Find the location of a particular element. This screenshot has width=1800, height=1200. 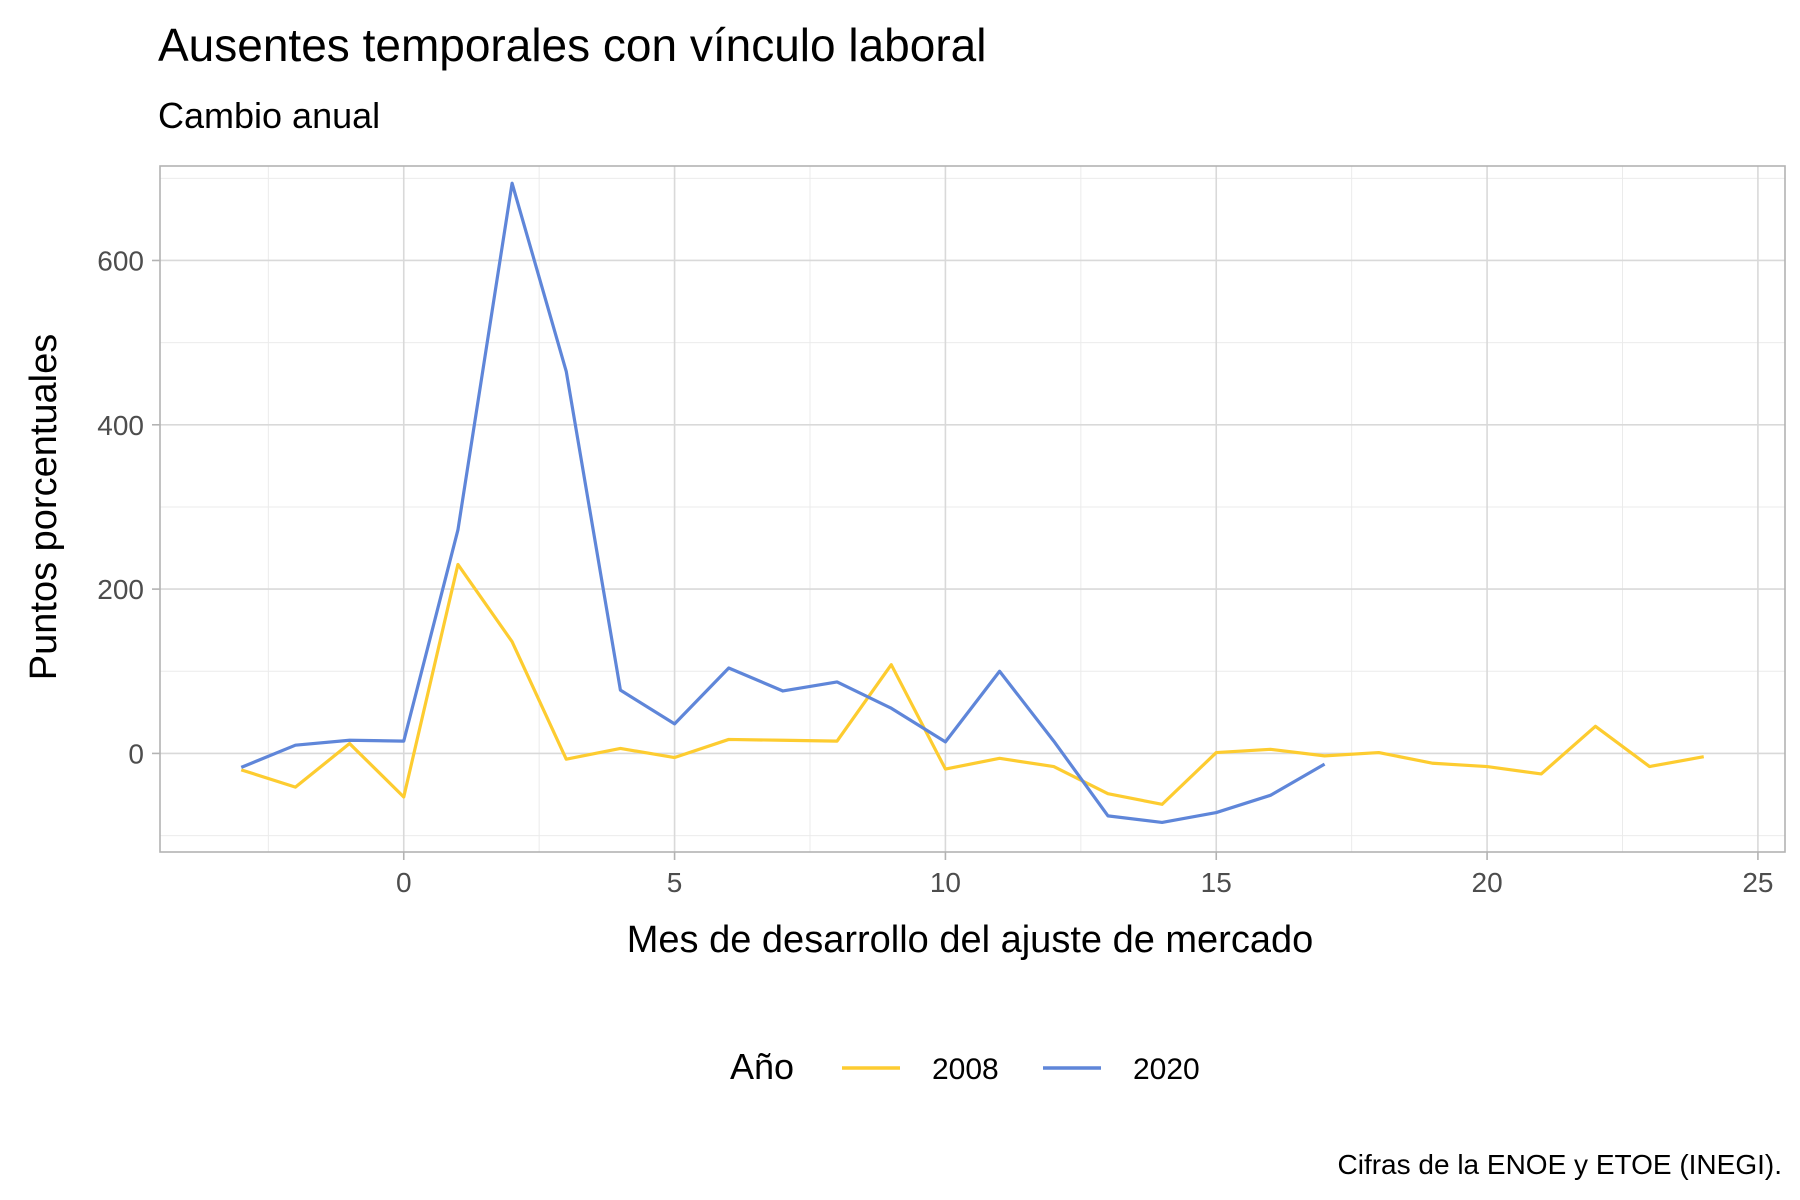

x-tick-label-4: 20 is located at coordinates (1487, 882).